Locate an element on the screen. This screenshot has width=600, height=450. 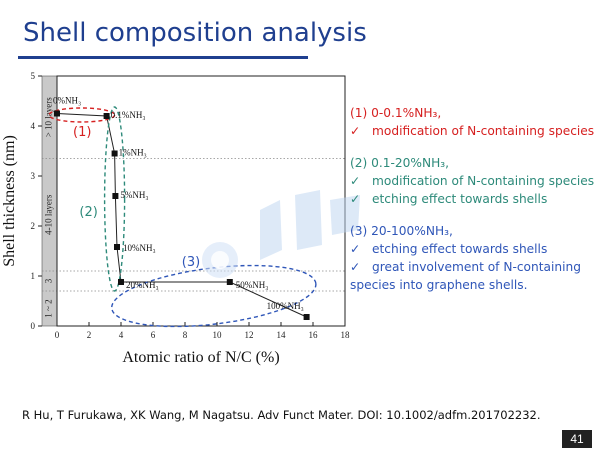
group-2-label: (2) is located at coordinates (88, 212).